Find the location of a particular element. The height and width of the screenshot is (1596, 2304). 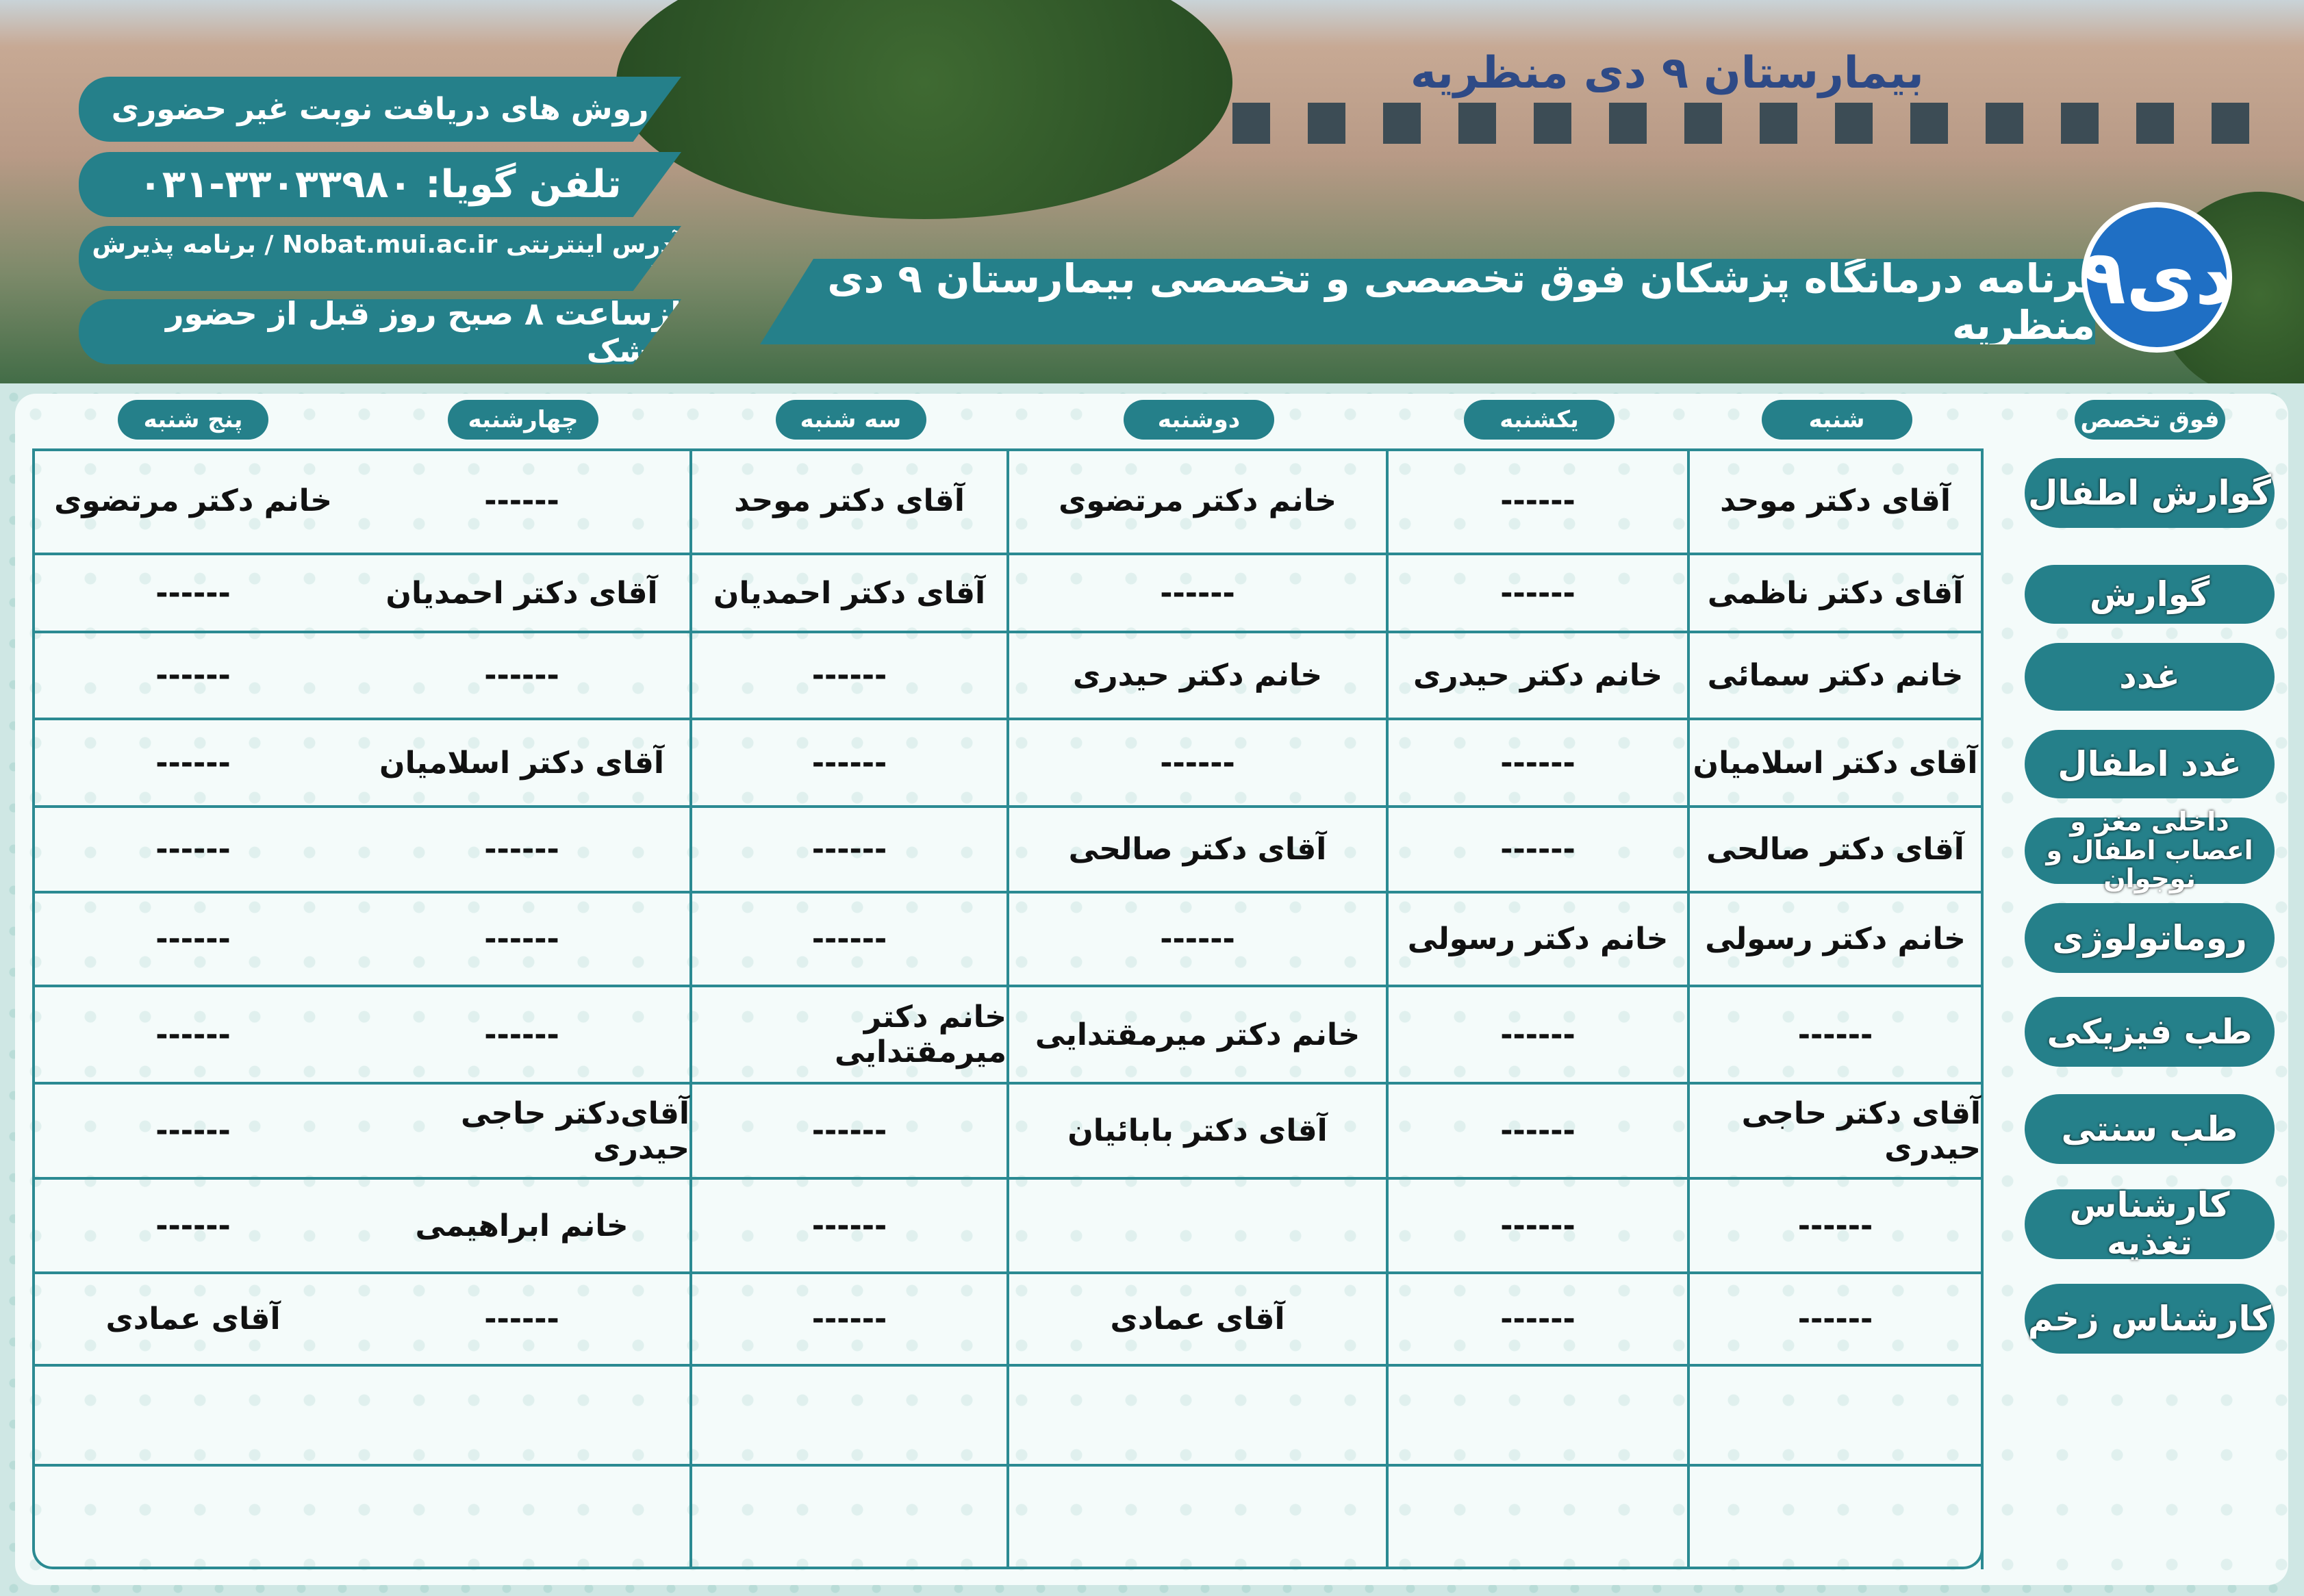

schedule-cell: آقای دکتر بابائیان is located at coordinates (1199, 1132).